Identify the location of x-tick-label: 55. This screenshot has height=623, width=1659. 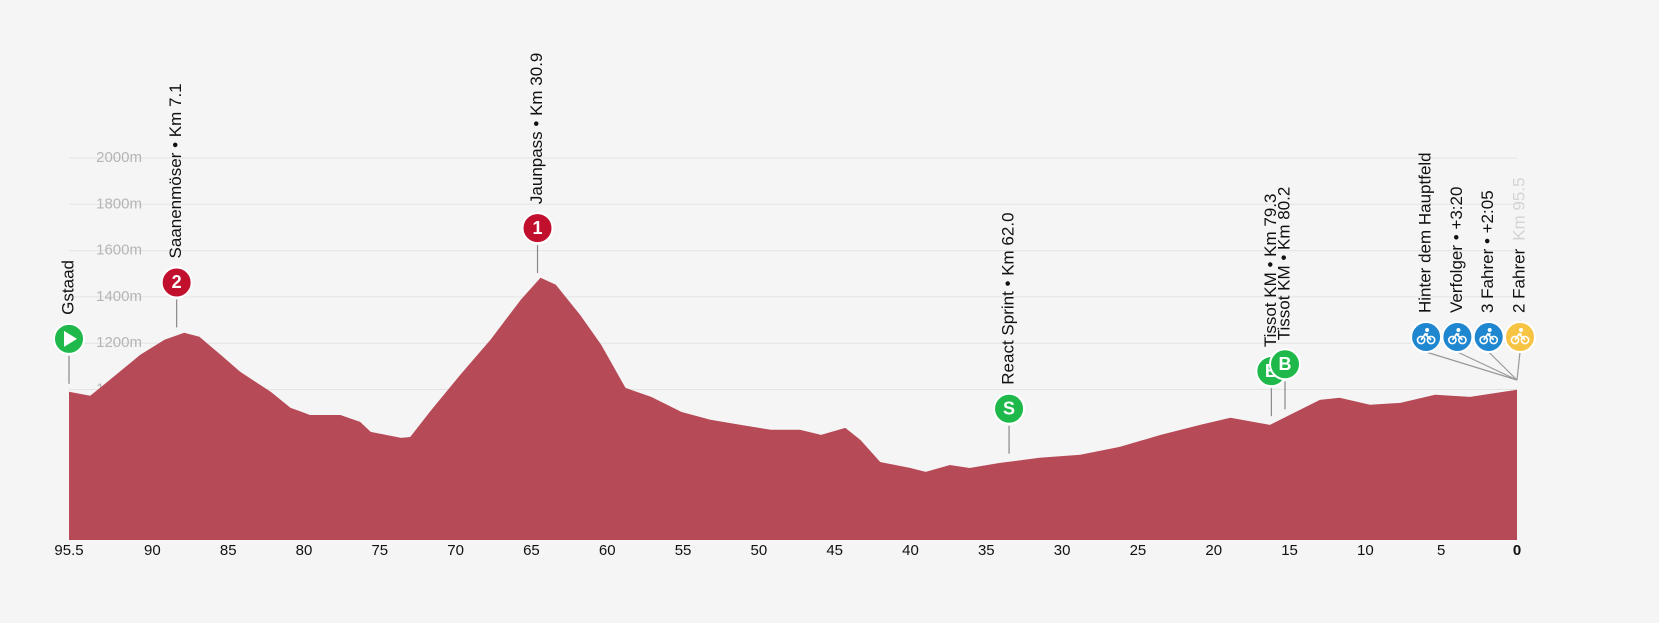
(683, 550).